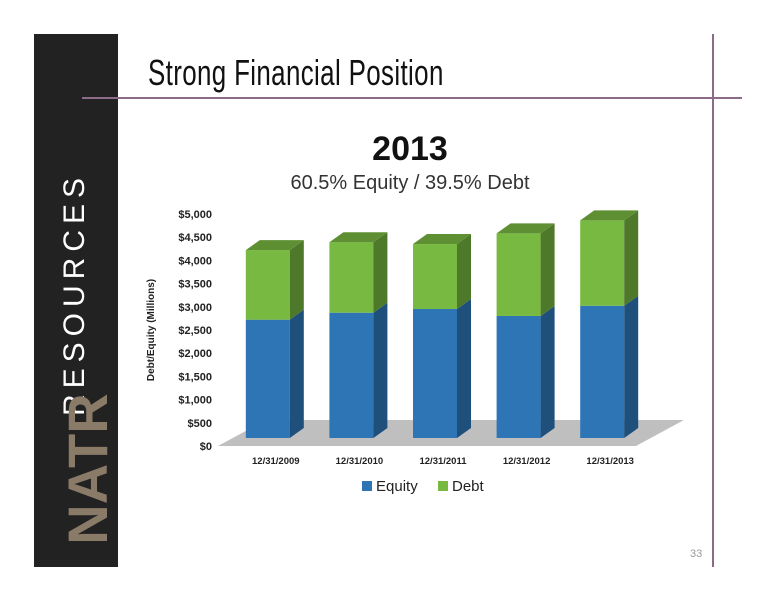 This screenshot has height=600, width=776. I want to click on chart-title: 2013, so click(410, 149).